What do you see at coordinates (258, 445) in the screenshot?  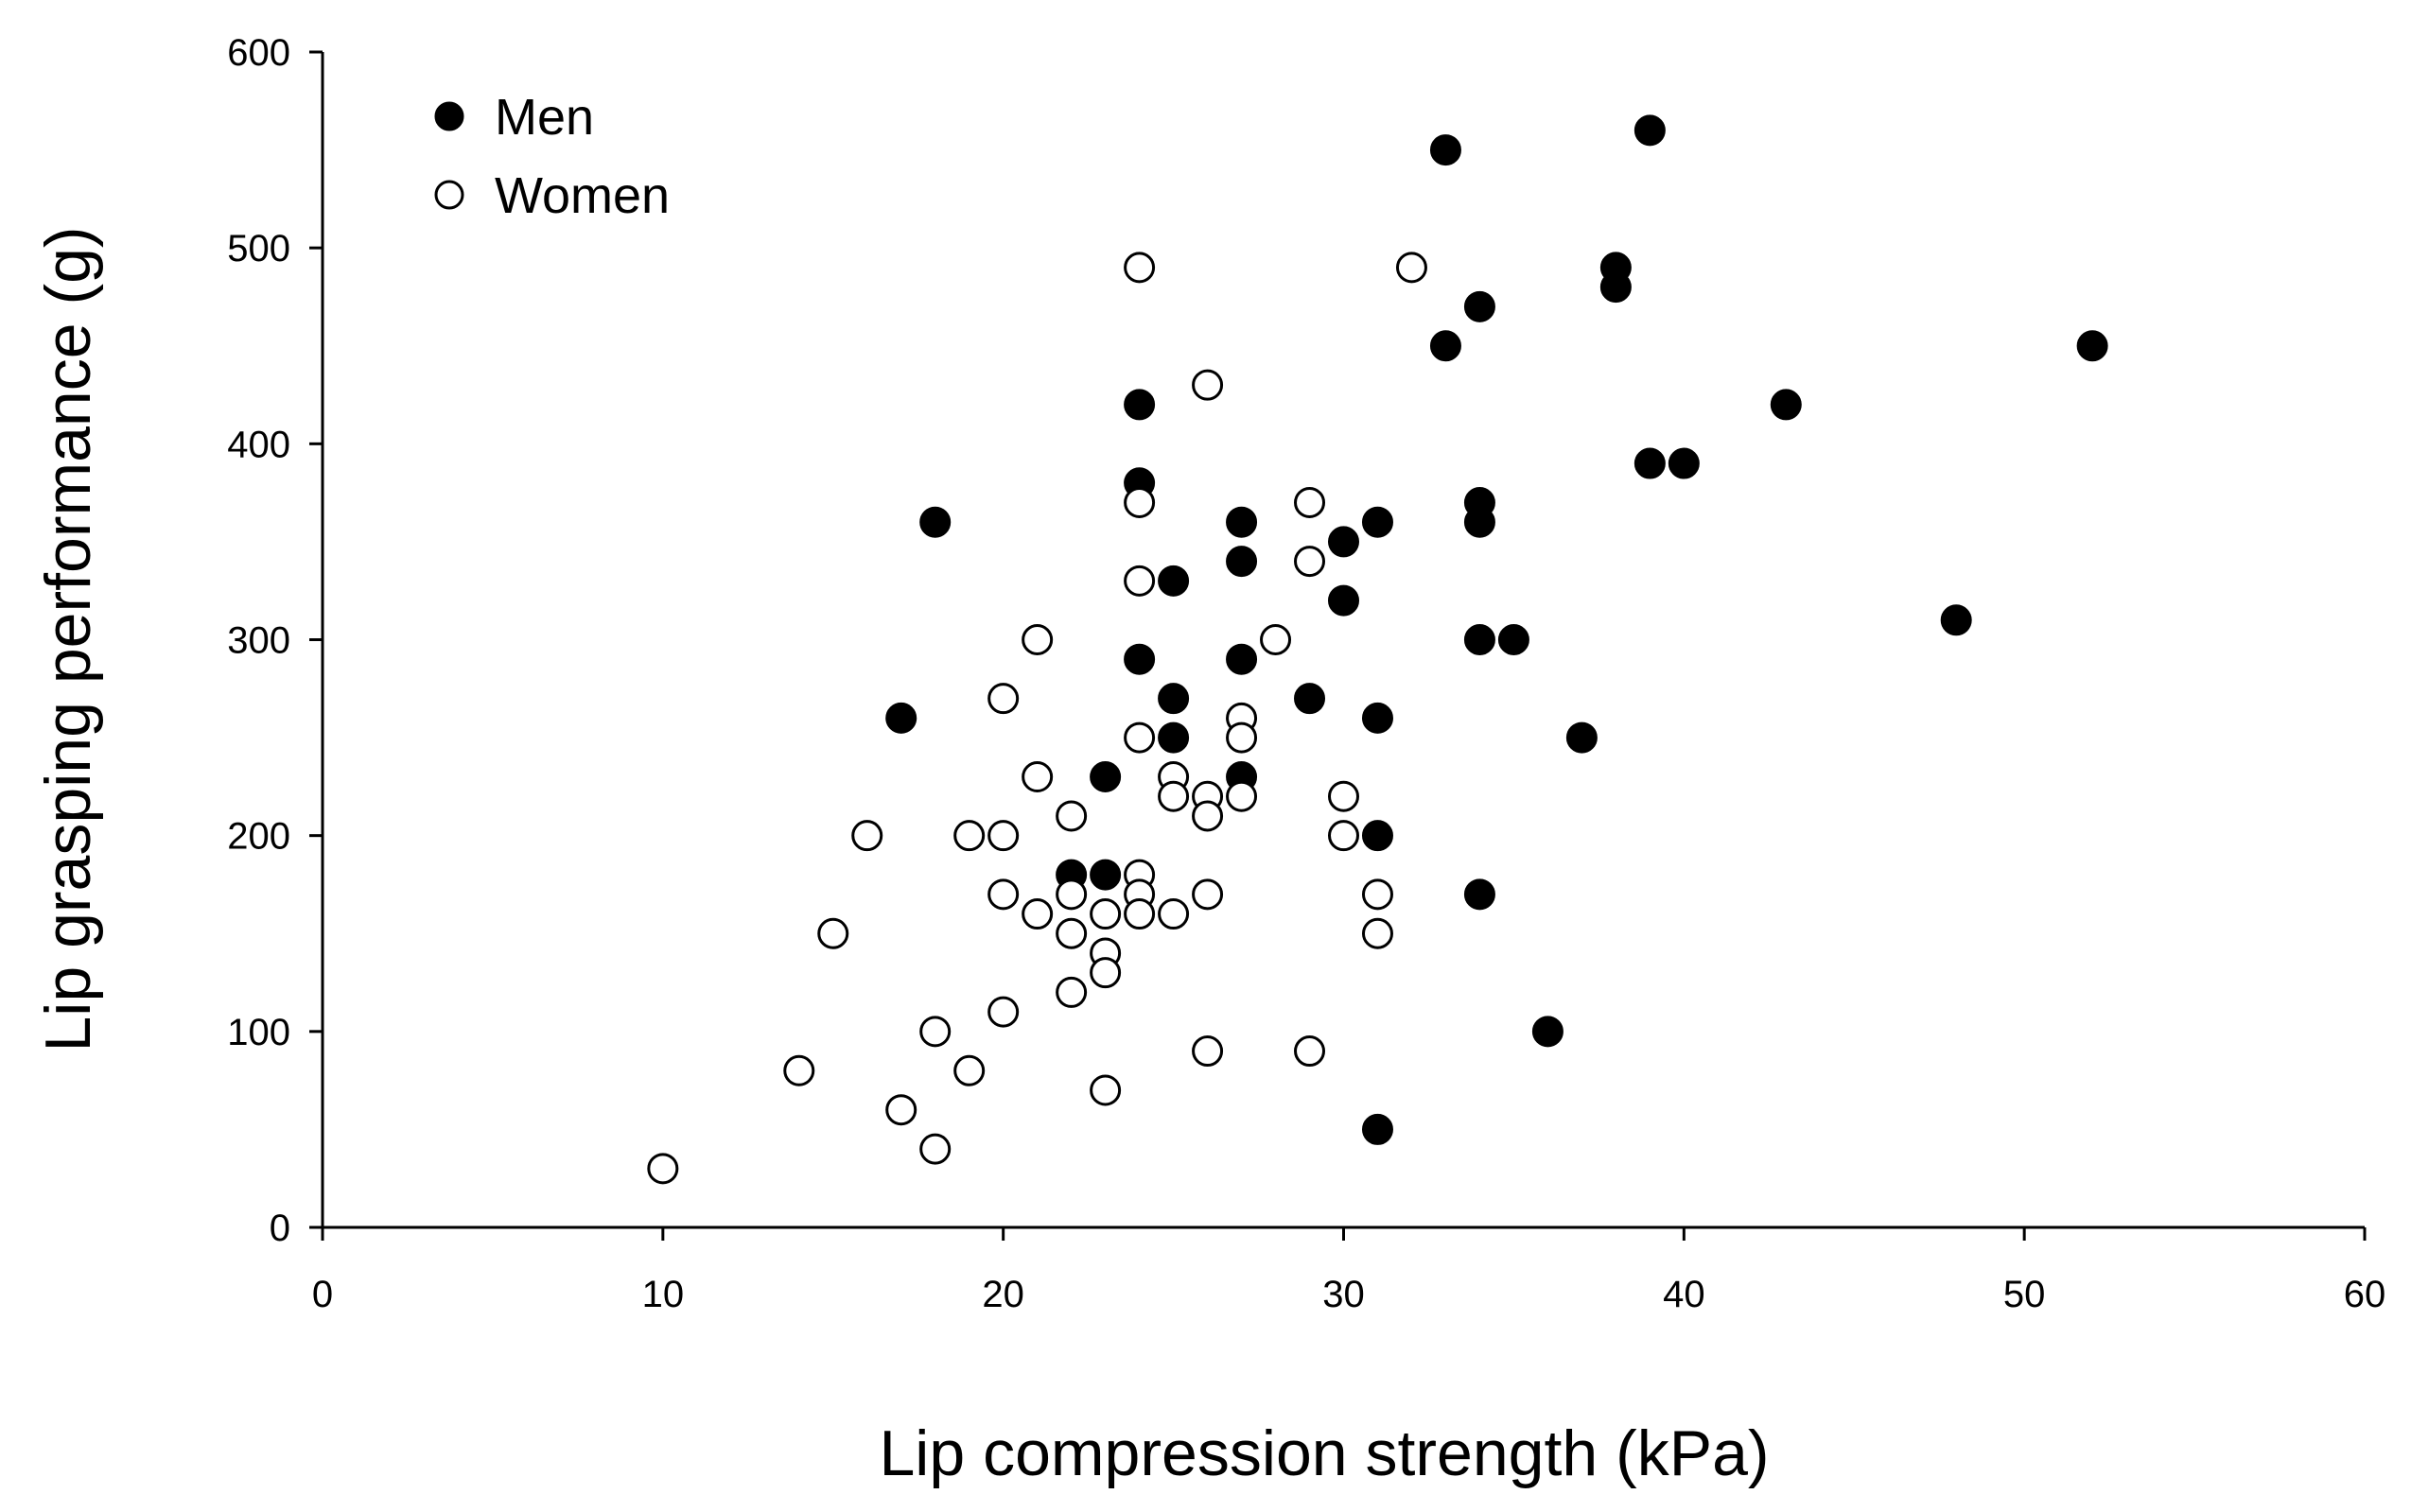 I see `y-tick-label: 400` at bounding box center [258, 445].